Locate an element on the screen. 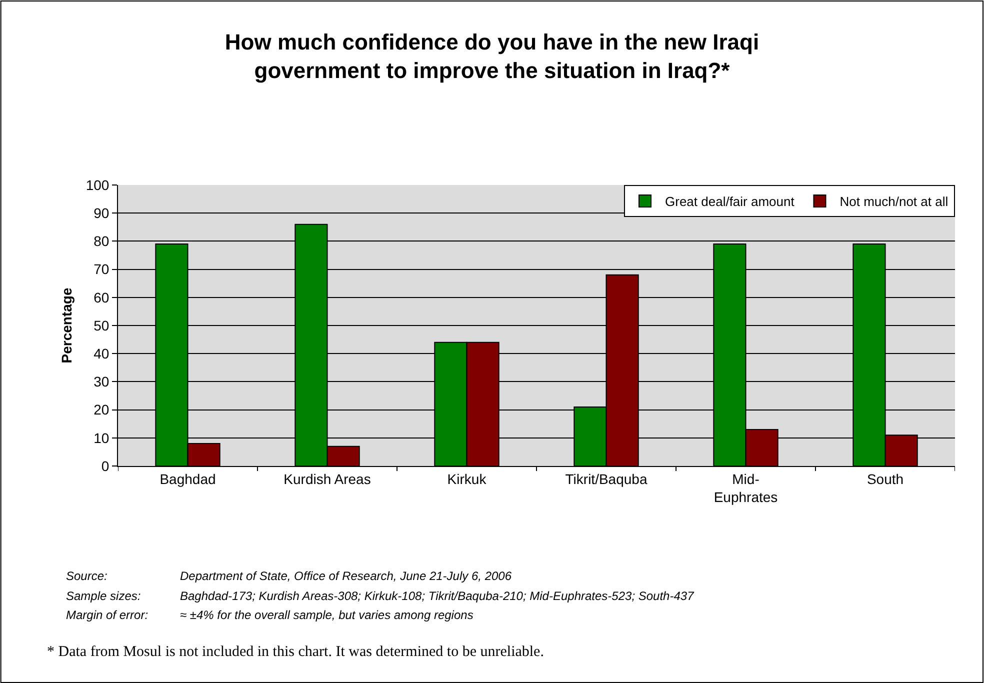  y-tick-label: 80 is located at coordinates (102, 241).